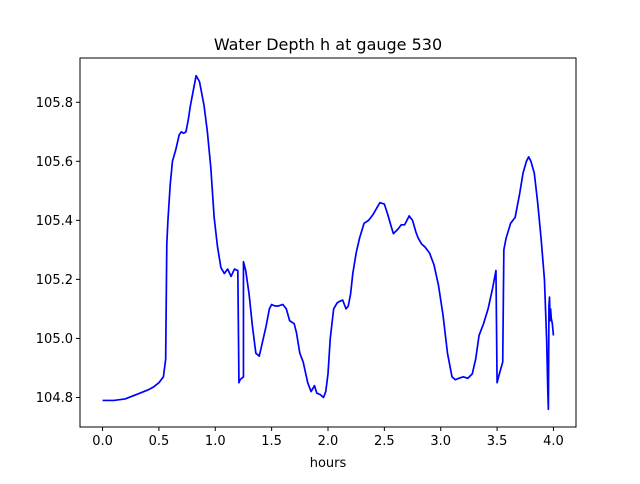 The width and height of the screenshot is (640, 484). Describe the element at coordinates (328, 441) in the screenshot. I see `x-tick-label: 2.0` at that location.